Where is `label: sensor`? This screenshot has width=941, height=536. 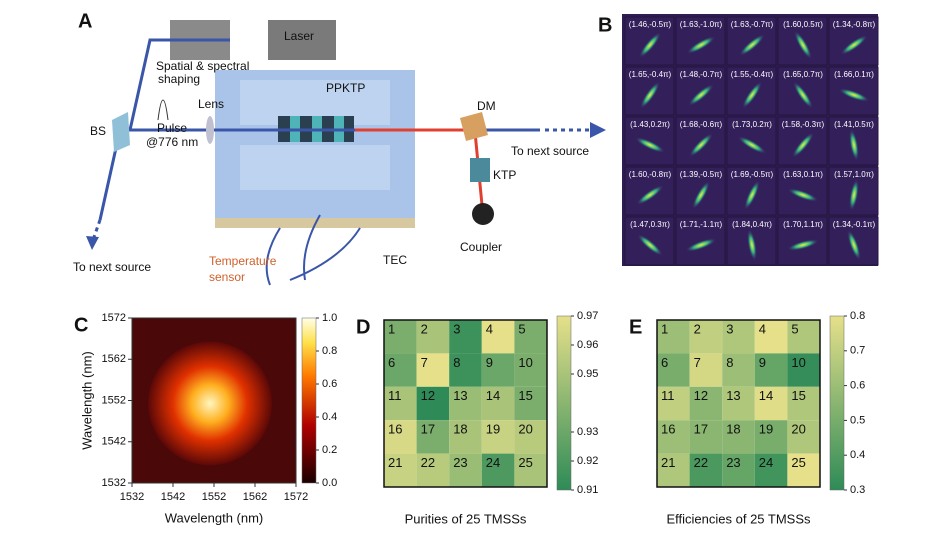
label: sensor is located at coordinates (227, 277).